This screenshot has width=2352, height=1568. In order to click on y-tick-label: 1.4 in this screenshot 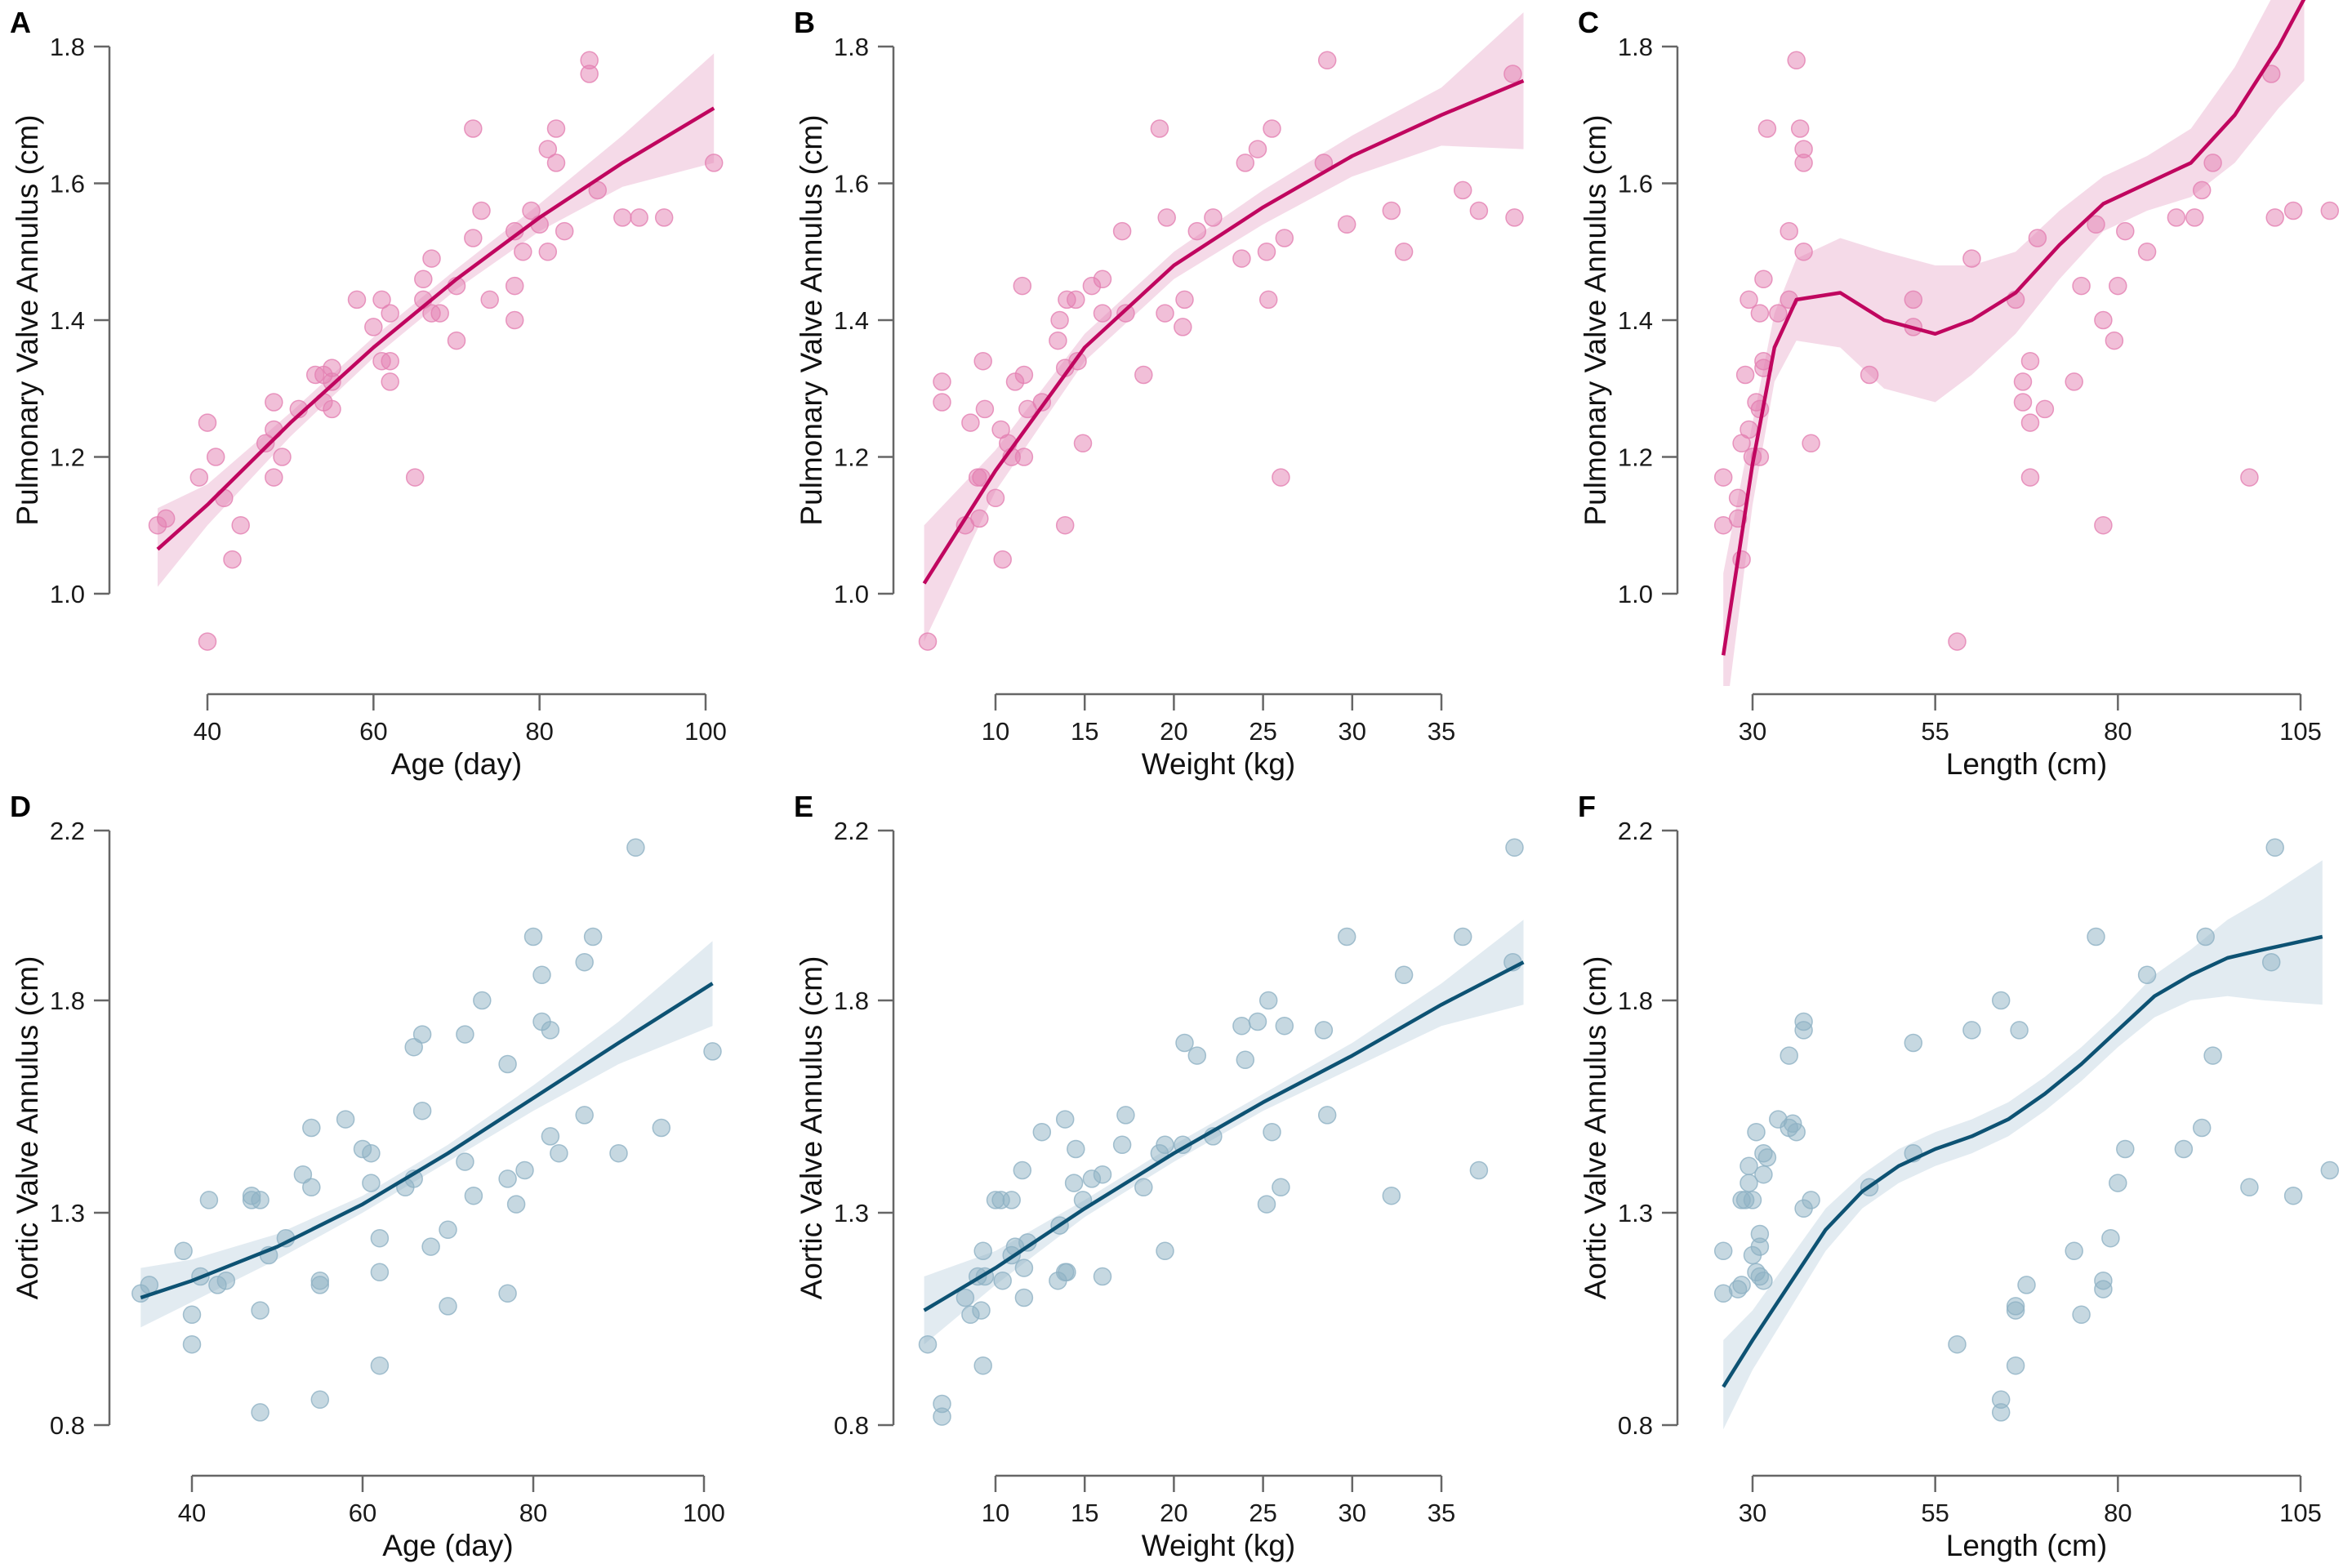, I will do `click(851, 320)`.